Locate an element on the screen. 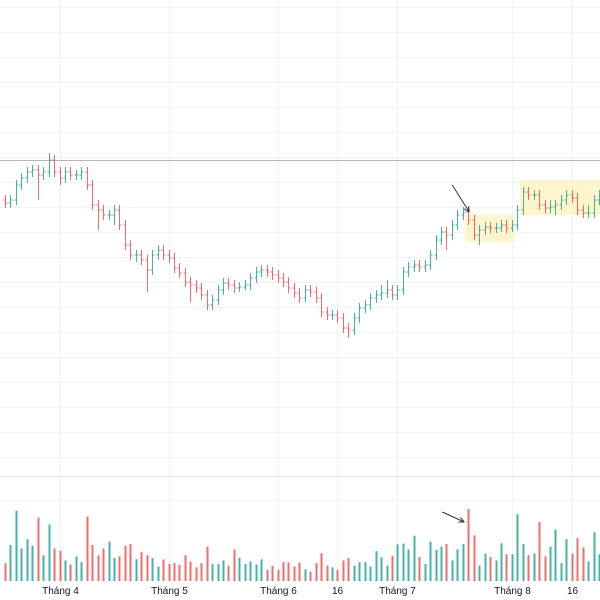 This screenshot has width=600, height=600. x-tick-label: Tháng 5 is located at coordinates (169, 591).